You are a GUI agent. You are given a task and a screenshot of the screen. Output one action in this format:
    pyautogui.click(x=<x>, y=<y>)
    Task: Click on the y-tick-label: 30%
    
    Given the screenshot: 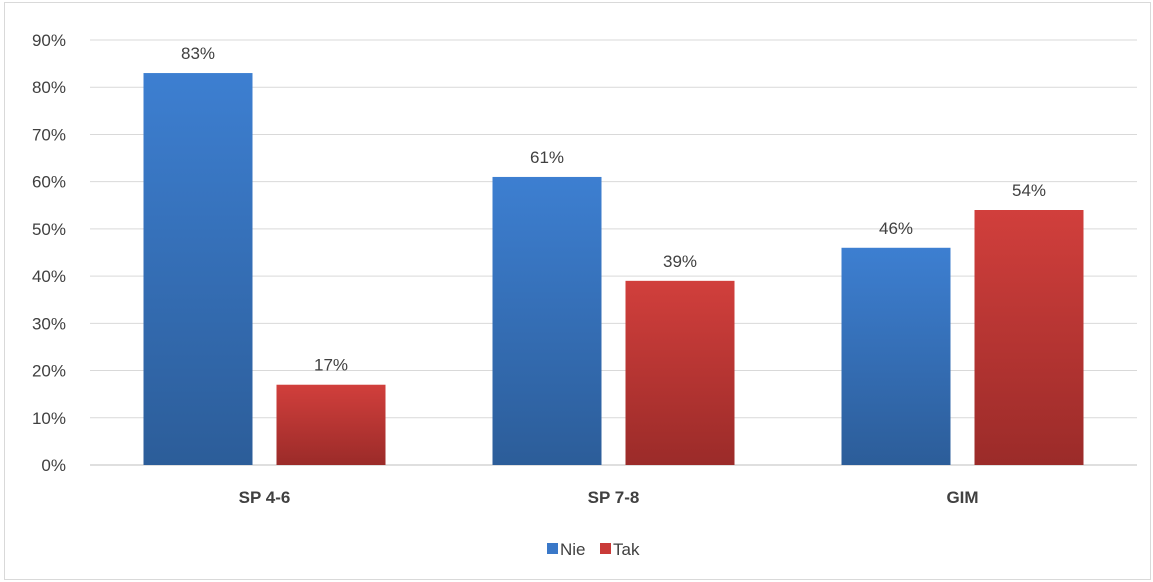 What is the action you would take?
    pyautogui.click(x=49, y=323)
    